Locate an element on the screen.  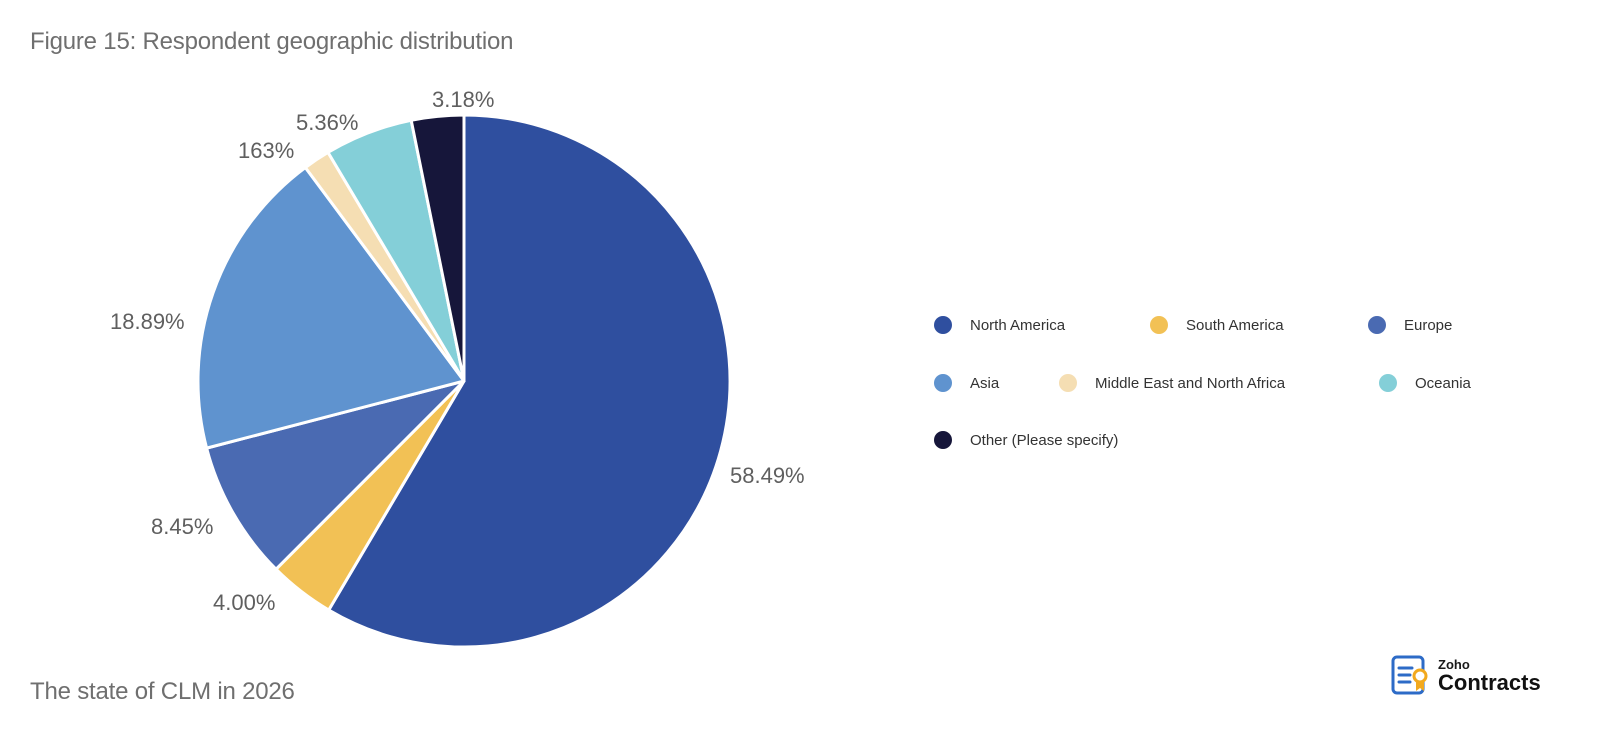
legend-label: Middle East and North Africa is located at coordinates (1190, 383).